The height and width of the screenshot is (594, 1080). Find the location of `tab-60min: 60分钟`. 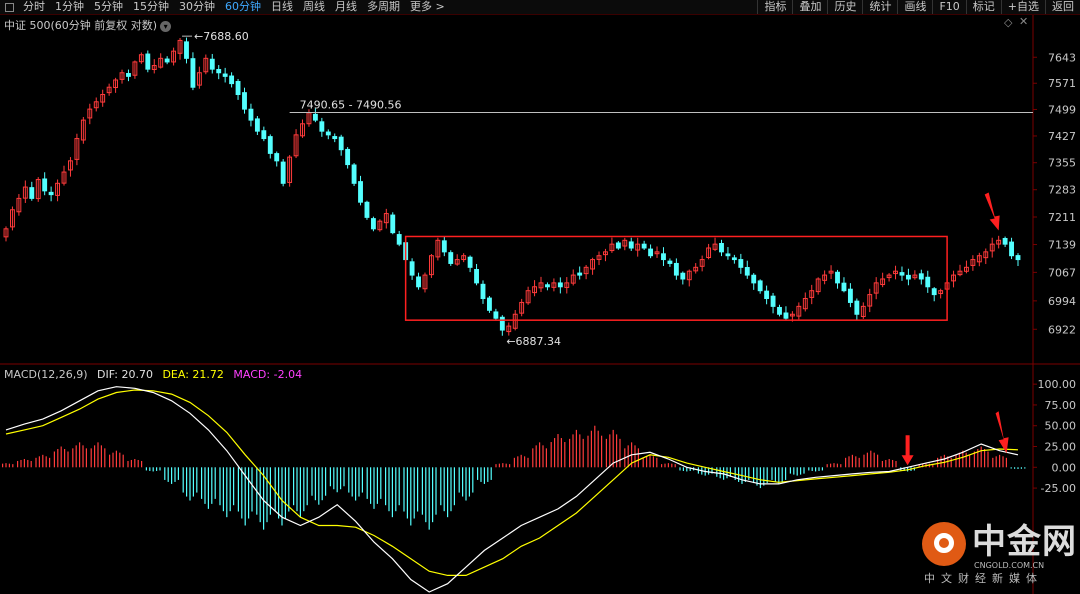

tab-60min: 60分钟 is located at coordinates (243, 6).